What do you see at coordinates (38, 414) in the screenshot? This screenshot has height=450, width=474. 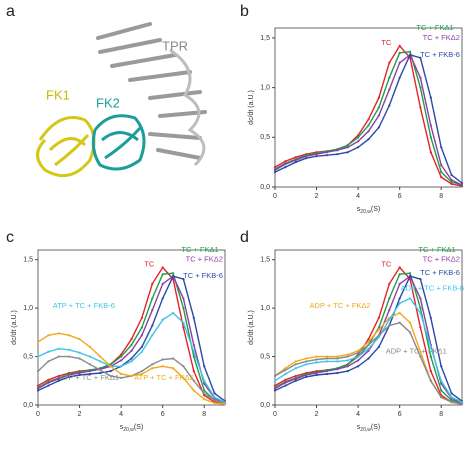 I see `x-tick-label: 0` at bounding box center [38, 414].